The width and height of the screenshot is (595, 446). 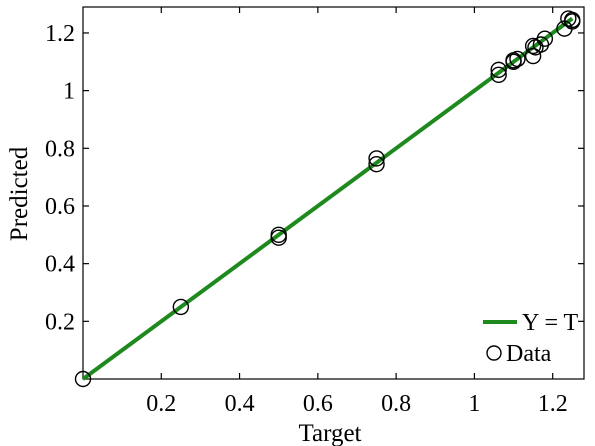 I want to click on x-tick-label: 0.6, so click(x=318, y=404).